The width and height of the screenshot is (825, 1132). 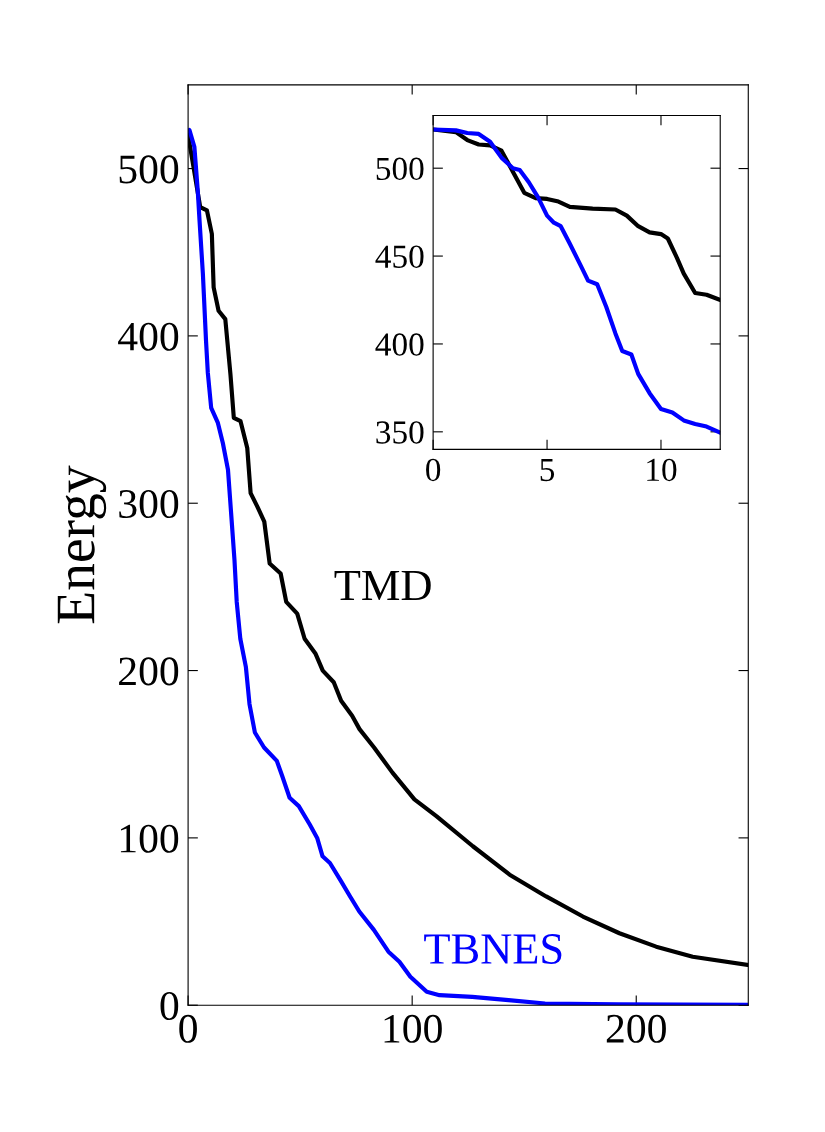 What do you see at coordinates (149, 671) in the screenshot?
I see `y-tick-label: 200` at bounding box center [149, 671].